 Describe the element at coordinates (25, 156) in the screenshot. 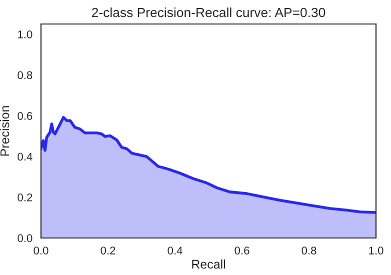

I see `y-tick-label: 0.4` at that location.